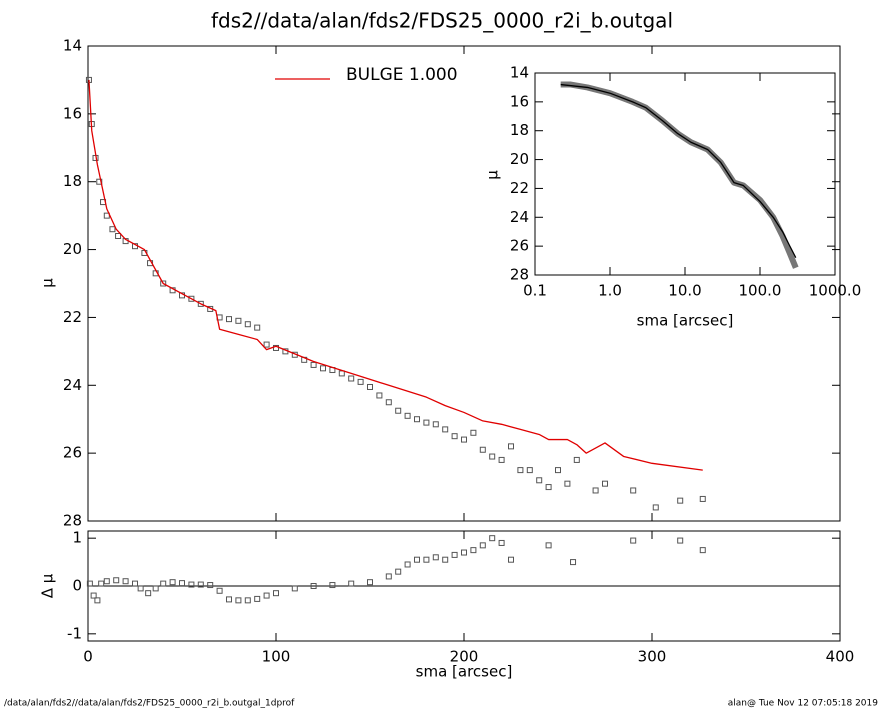 Image resolution: width=885 pixels, height=708 pixels. I want to click on x-tick-label: 1.0, so click(610, 291).